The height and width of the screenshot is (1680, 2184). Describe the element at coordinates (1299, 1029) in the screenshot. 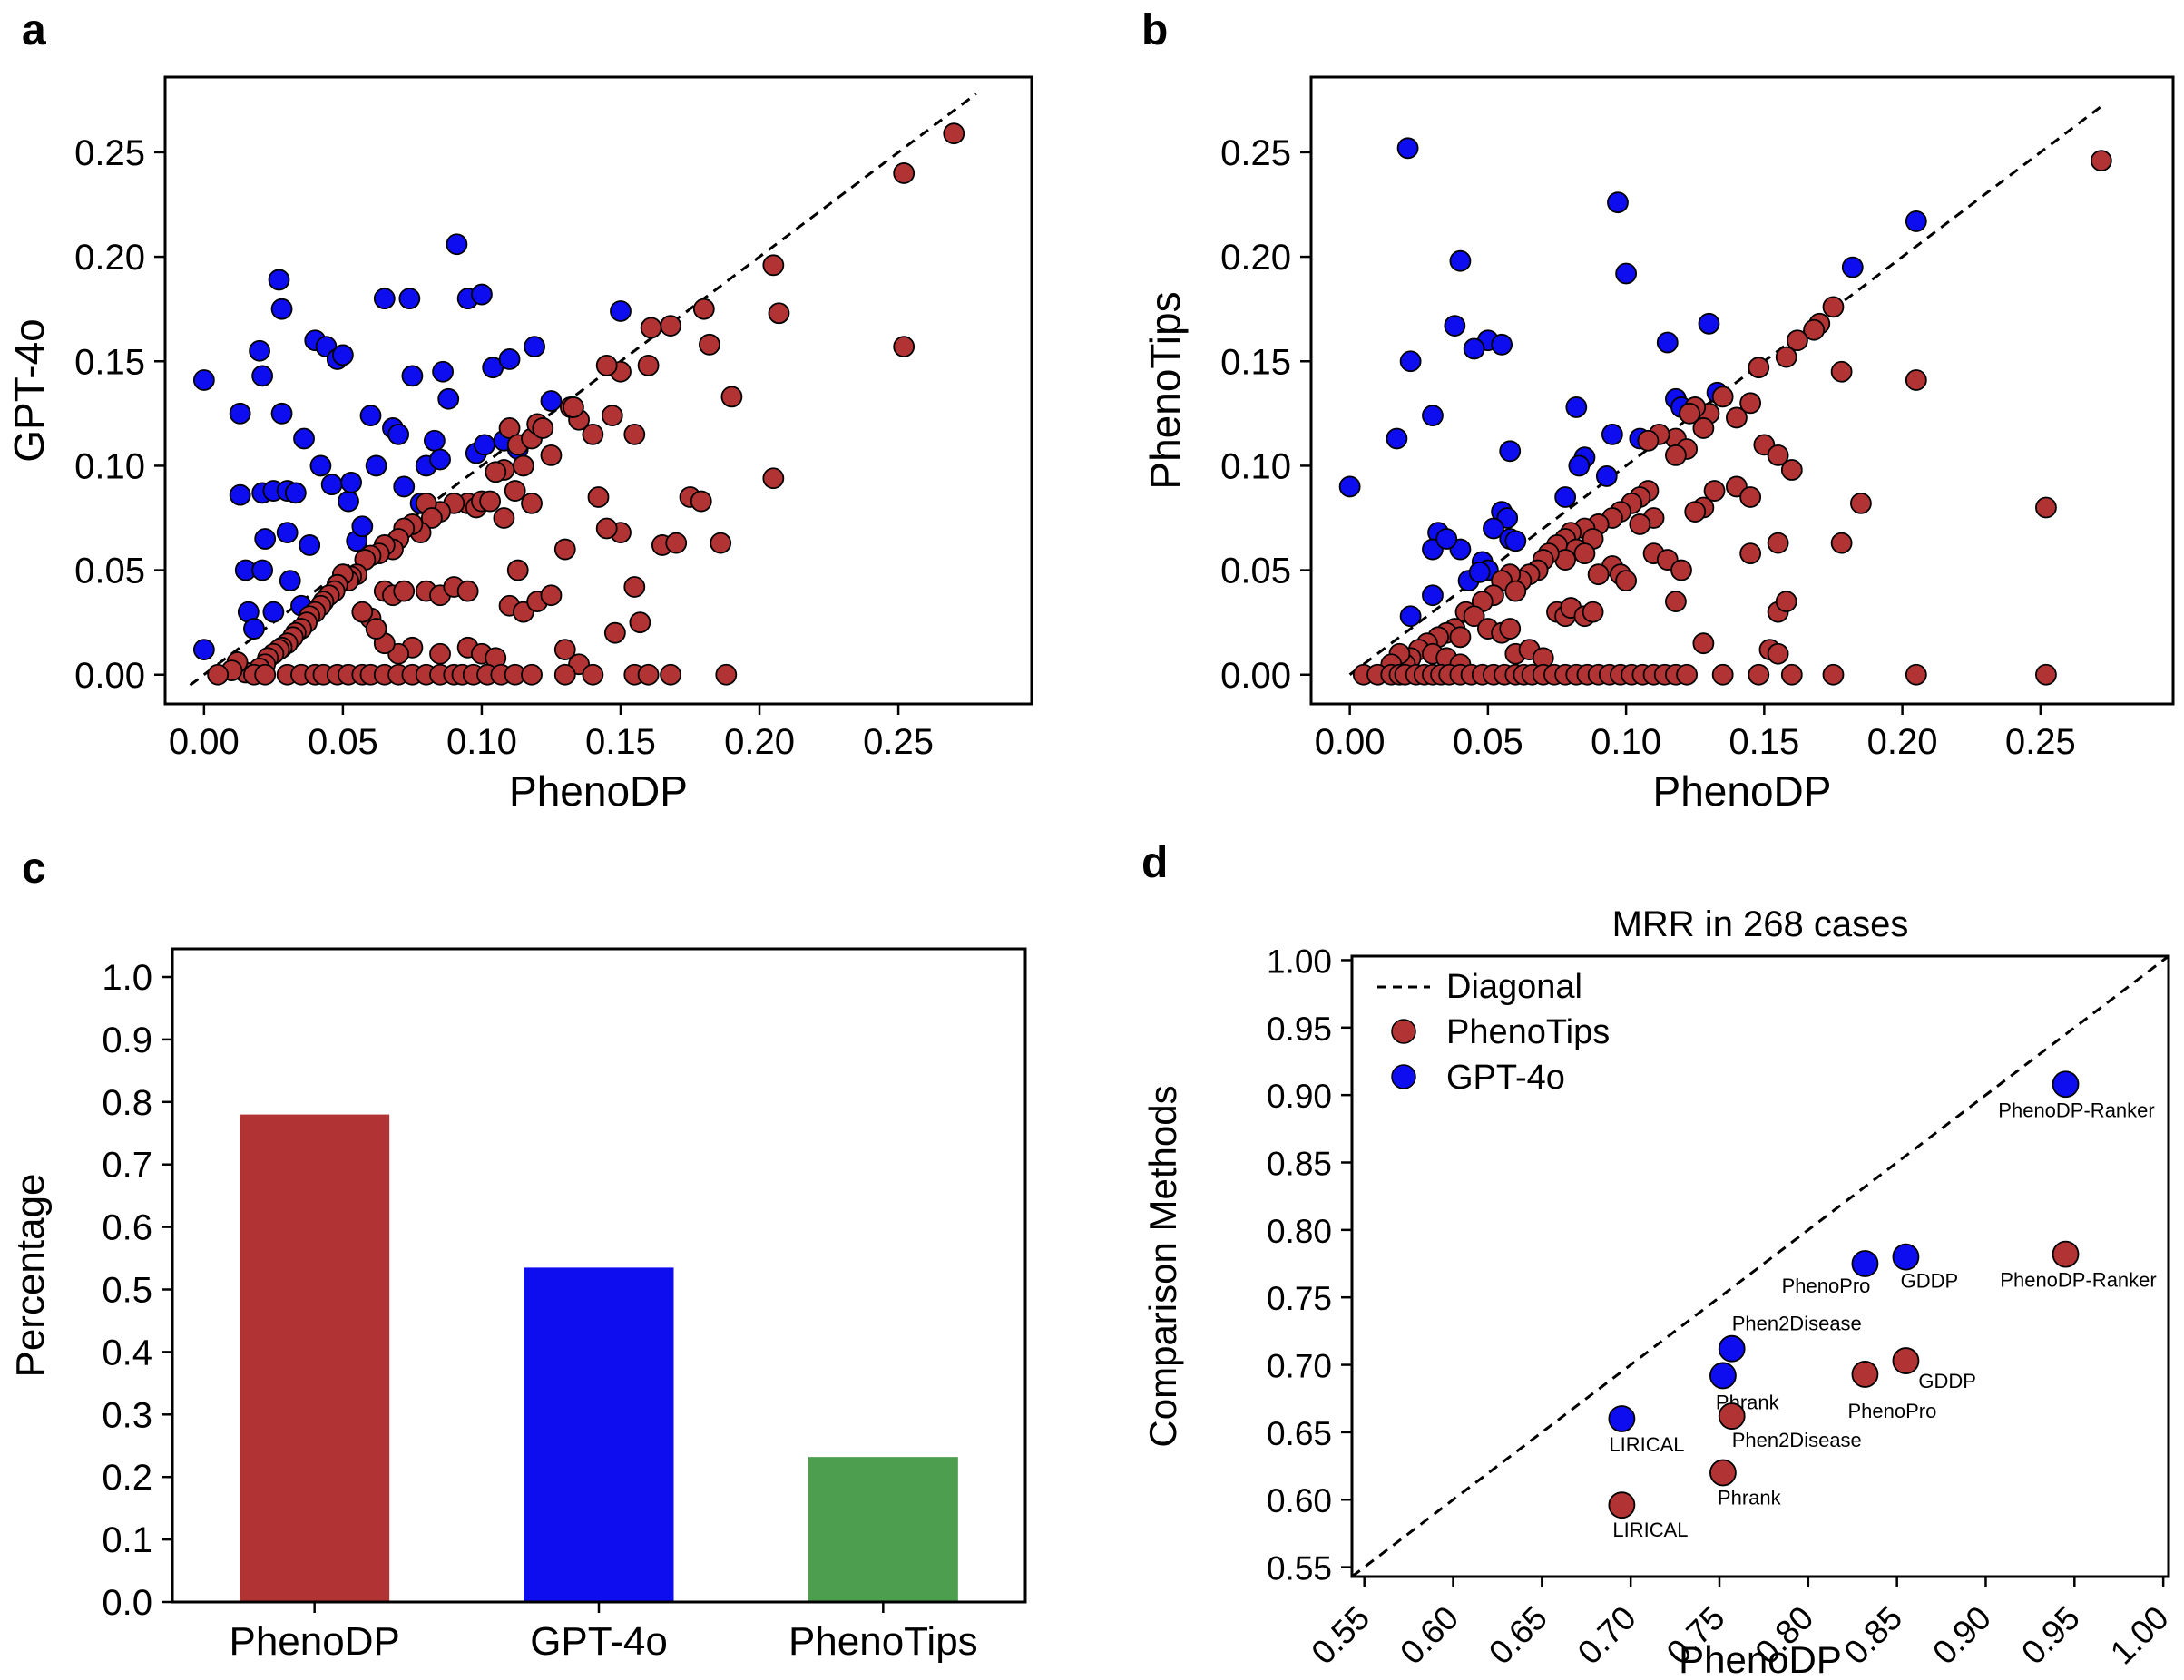

I see `y-tick-label: 0.95` at that location.